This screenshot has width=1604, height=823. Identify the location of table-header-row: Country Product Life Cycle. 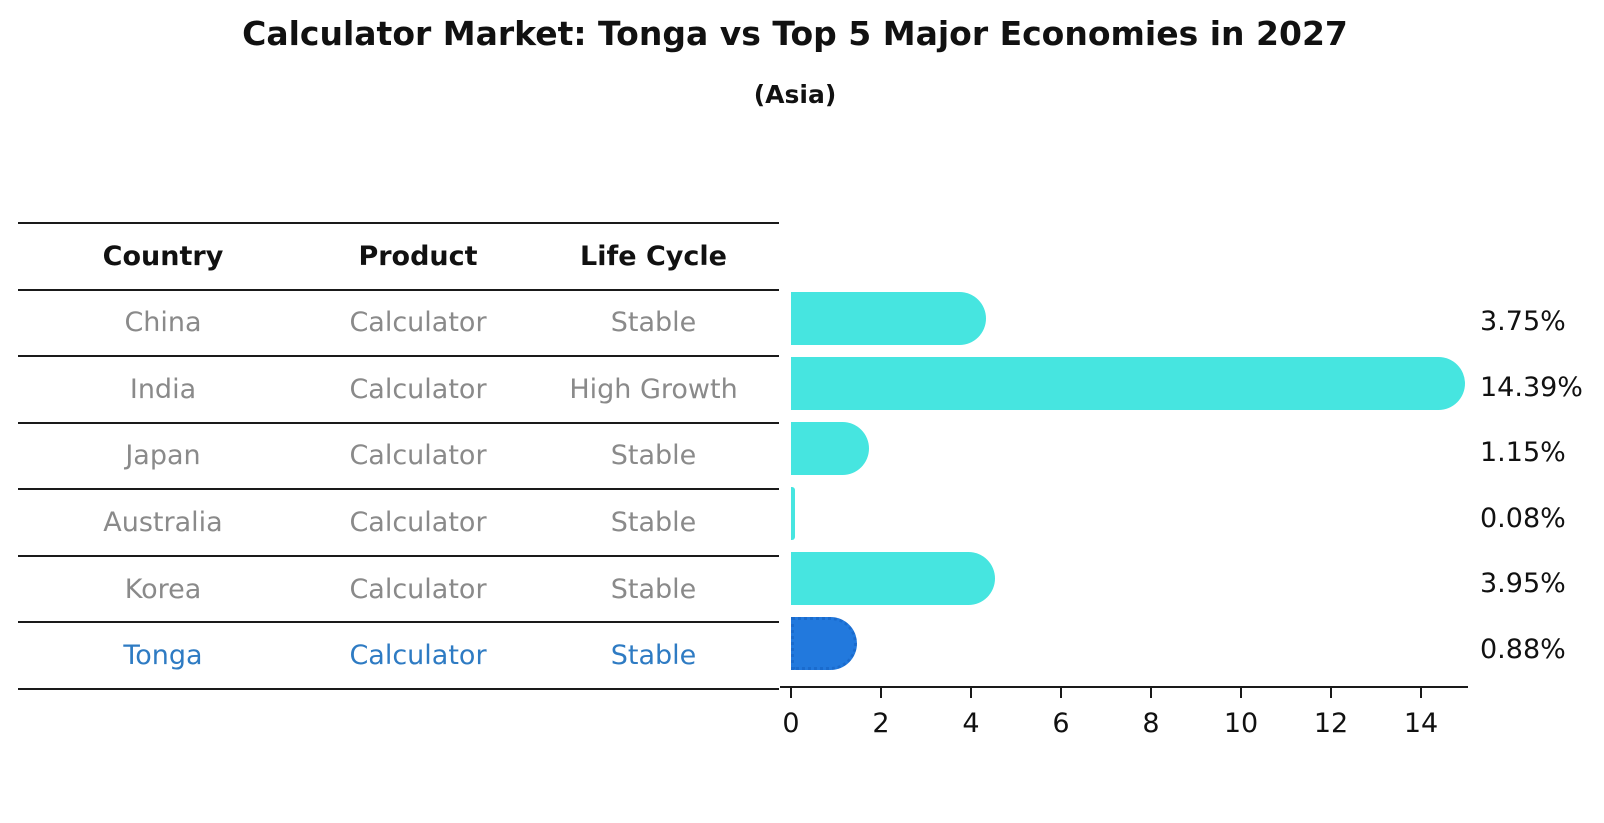
(398, 257).